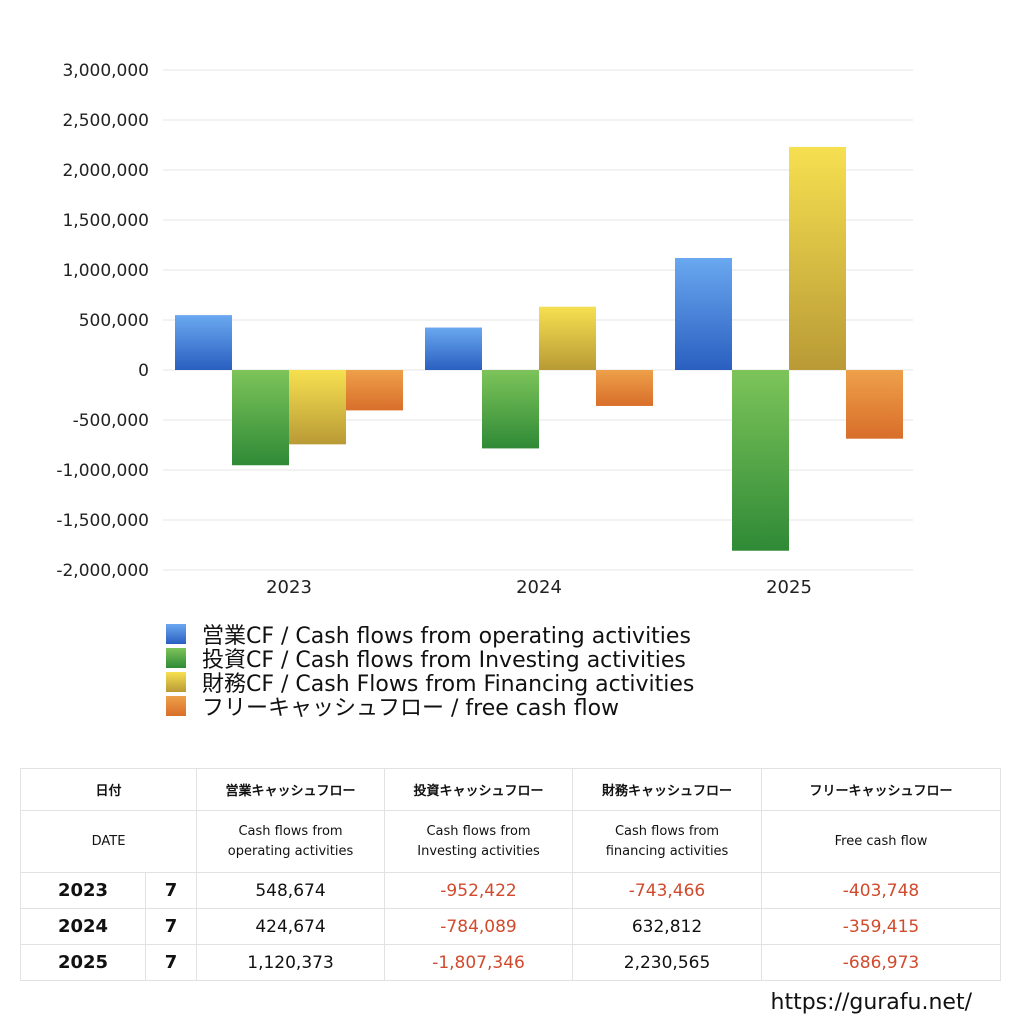 This screenshot has width=1024, height=1024. What do you see at coordinates (143, 371) in the screenshot?
I see `y-tick-label: 0` at bounding box center [143, 371].